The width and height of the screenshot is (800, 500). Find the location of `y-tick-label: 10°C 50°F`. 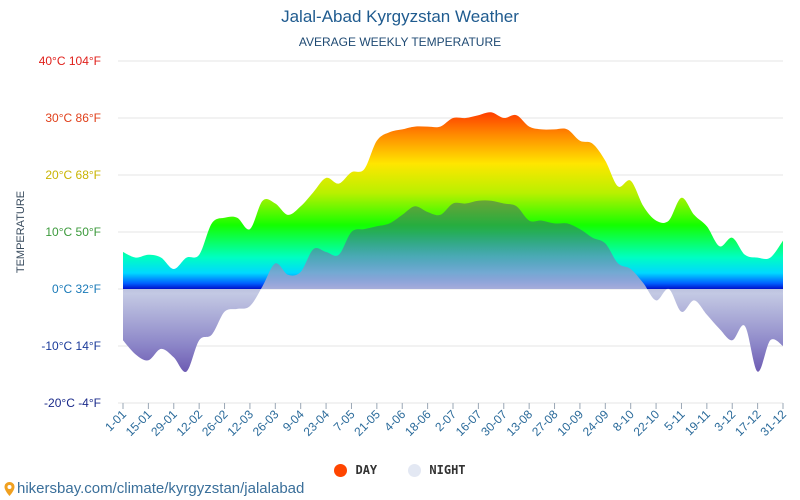

y-tick-label: 10°C 50°F is located at coordinates (73, 232).